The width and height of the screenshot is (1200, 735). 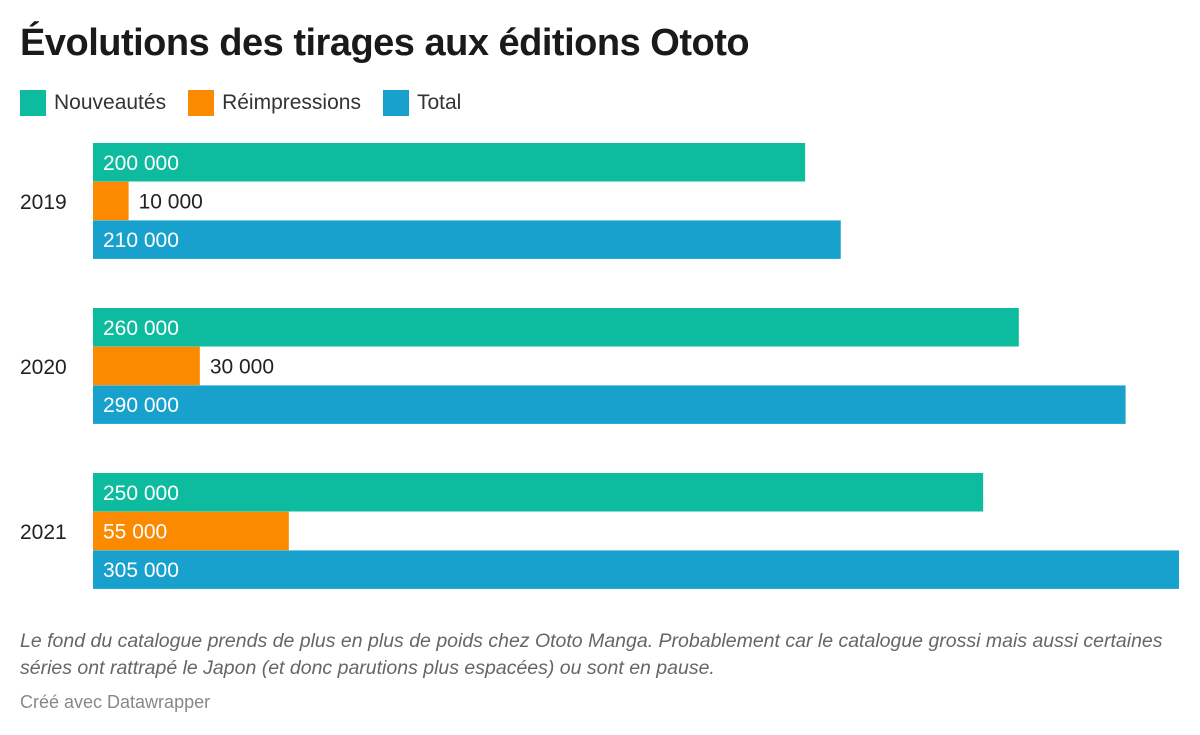 I want to click on category-label-2020: 2020, so click(x=43, y=367).